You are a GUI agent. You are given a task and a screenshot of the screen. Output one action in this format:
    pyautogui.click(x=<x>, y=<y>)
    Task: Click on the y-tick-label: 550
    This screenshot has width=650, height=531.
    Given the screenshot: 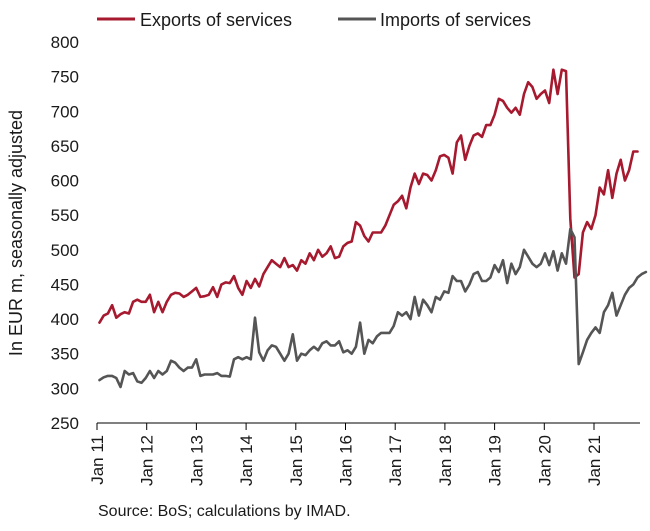 What is the action you would take?
    pyautogui.click(x=65, y=215)
    